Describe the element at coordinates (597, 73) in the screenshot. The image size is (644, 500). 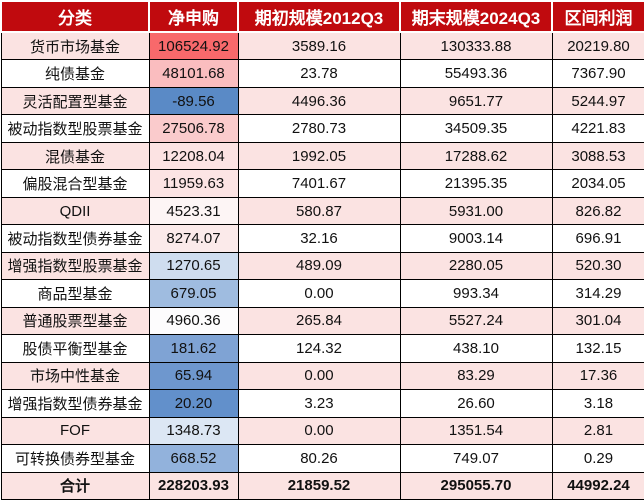
I see `interval-profit-cell: 7367.90` at that location.